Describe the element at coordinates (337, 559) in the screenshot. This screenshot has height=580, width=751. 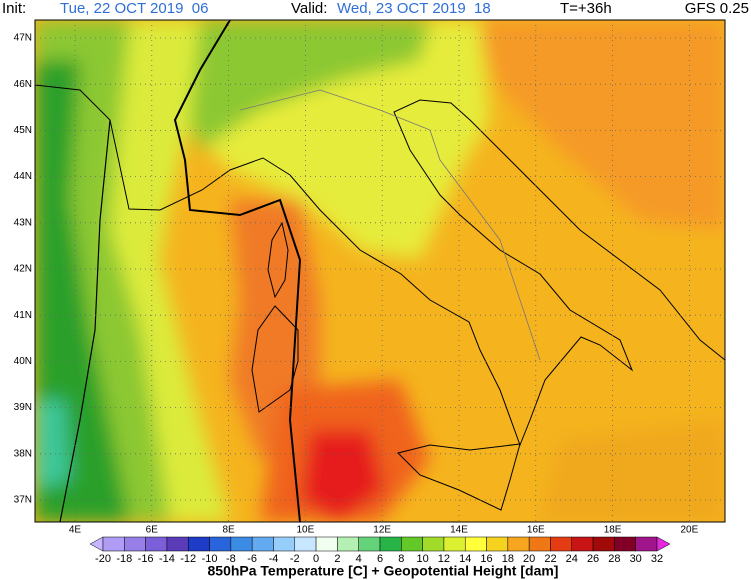
I see `colorbar-label: 2` at that location.